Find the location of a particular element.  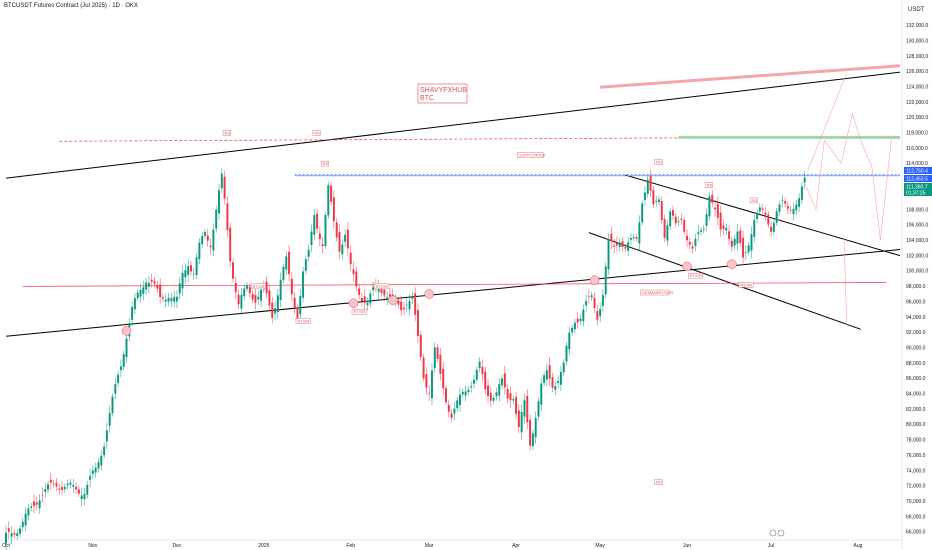

y-tick-label: 108,000.0 is located at coordinates (917, 210).